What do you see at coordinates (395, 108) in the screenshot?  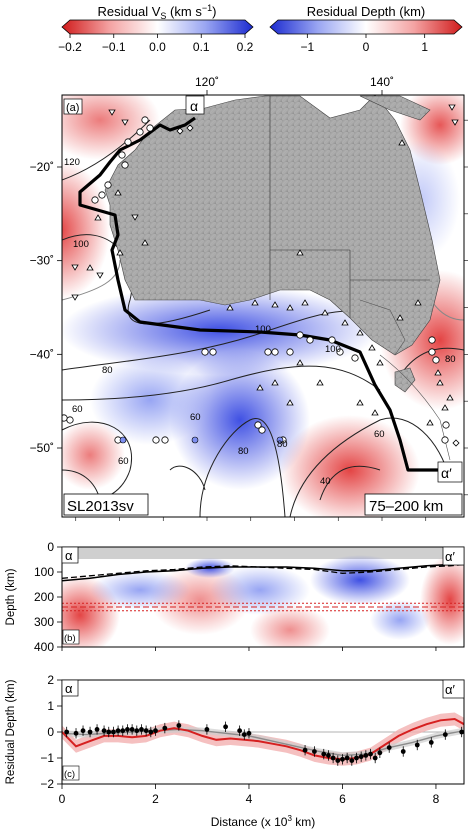 I see `new-guinea-coast` at bounding box center [395, 108].